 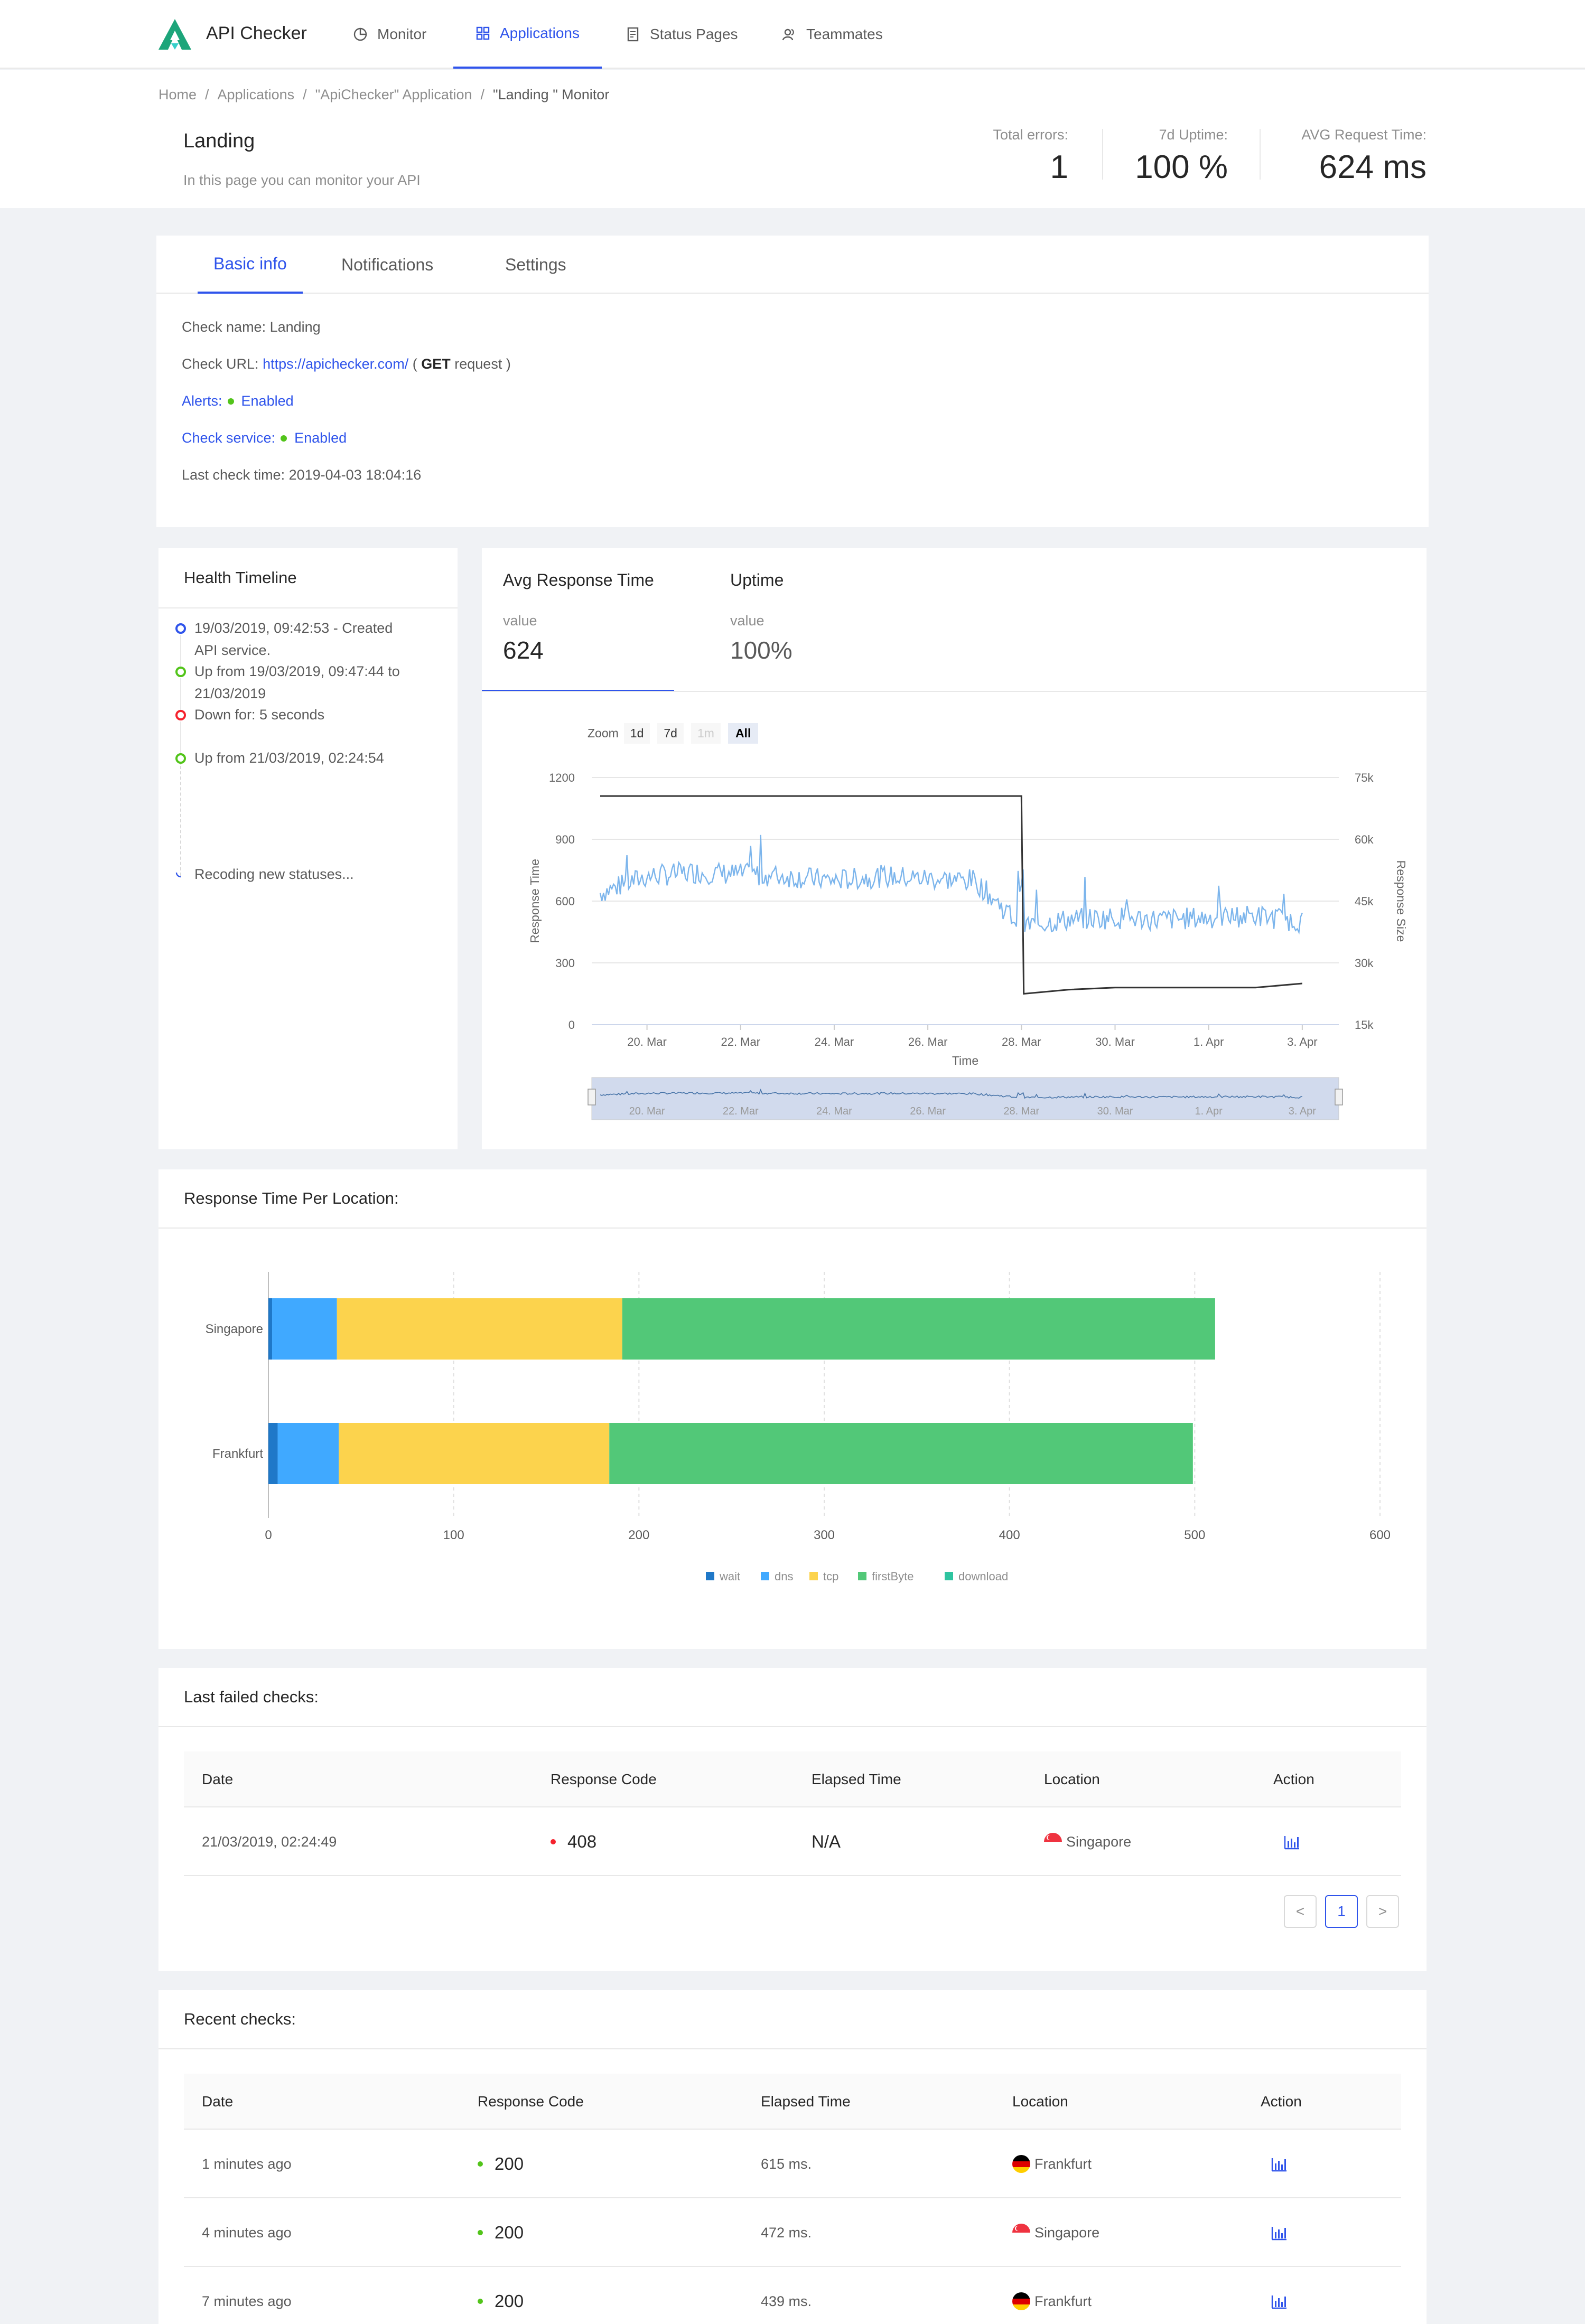 What do you see at coordinates (694, 34) in the screenshot?
I see `nav-label: Status Pages` at bounding box center [694, 34].